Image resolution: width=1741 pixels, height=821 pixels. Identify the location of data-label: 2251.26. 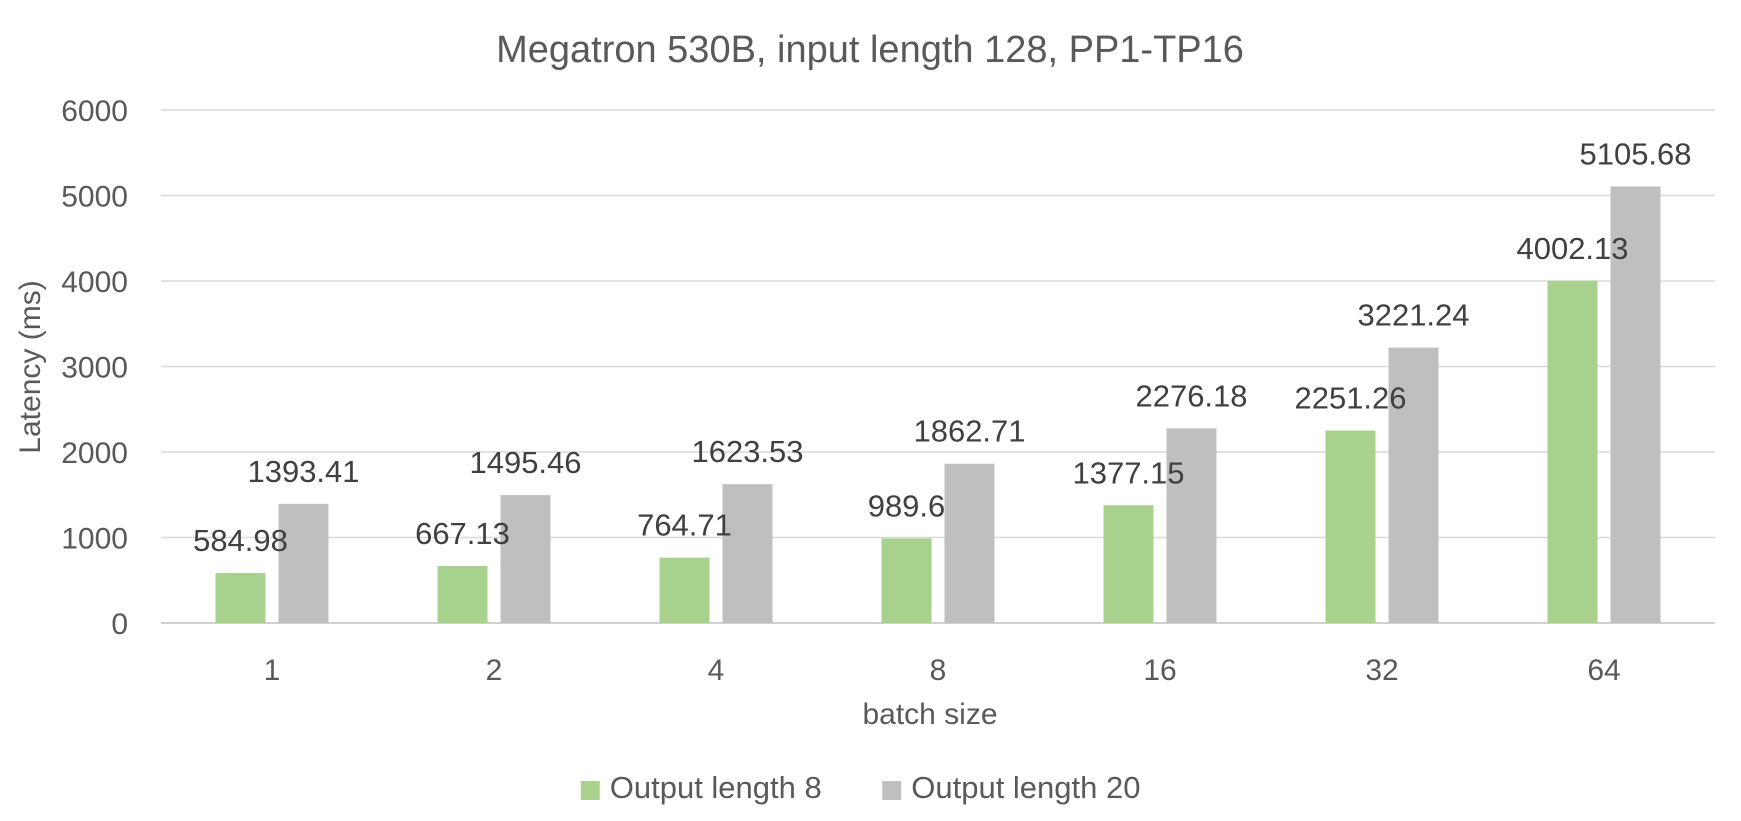
(1350, 398).